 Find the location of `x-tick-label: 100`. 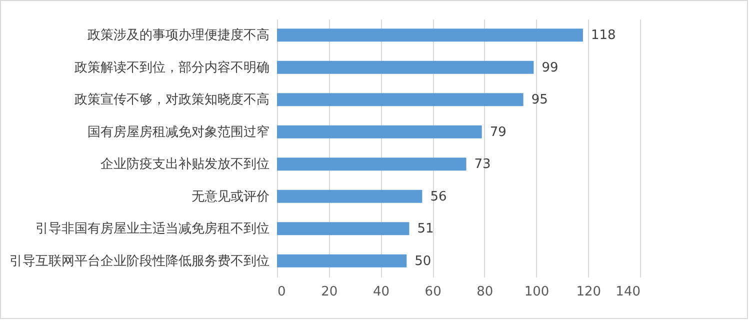

x-tick-label: 100 is located at coordinates (537, 292).